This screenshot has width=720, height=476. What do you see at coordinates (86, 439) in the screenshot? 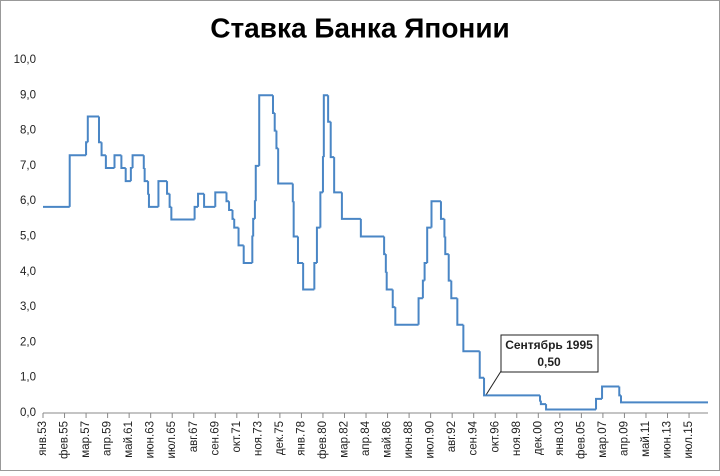
I see `x-tick-label: мар.57` at bounding box center [86, 439].